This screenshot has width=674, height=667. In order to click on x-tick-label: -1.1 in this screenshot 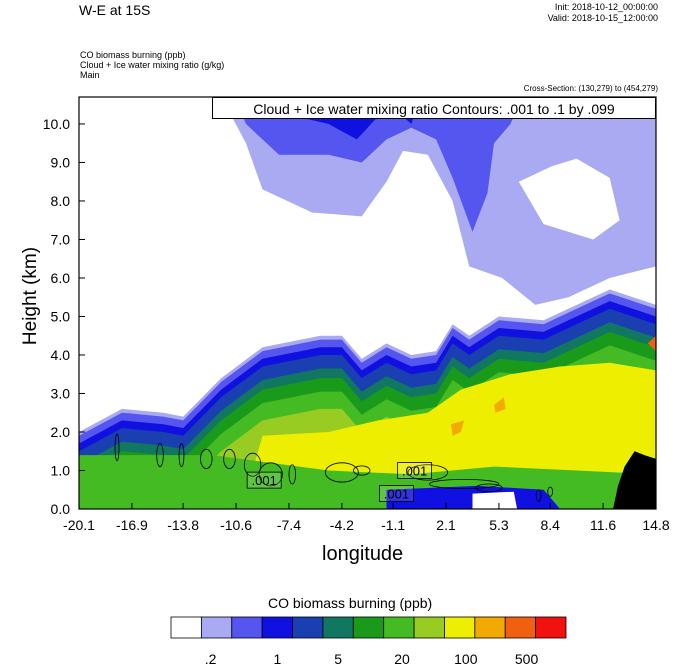, I will do `click(393, 525)`.